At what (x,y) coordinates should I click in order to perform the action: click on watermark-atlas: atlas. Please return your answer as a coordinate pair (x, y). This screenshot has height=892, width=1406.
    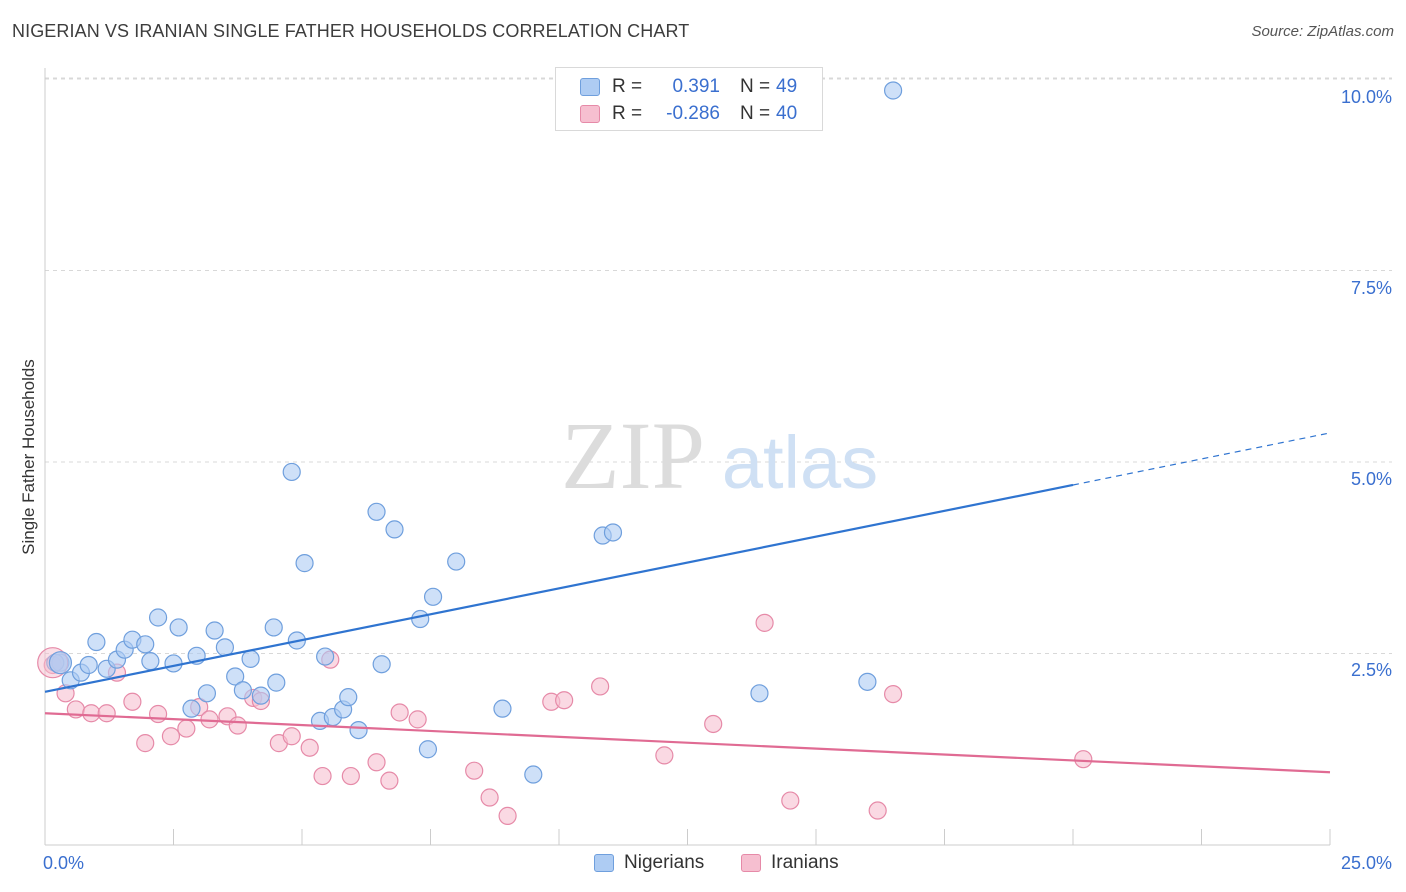
    Looking at the image, I should click on (800, 462).